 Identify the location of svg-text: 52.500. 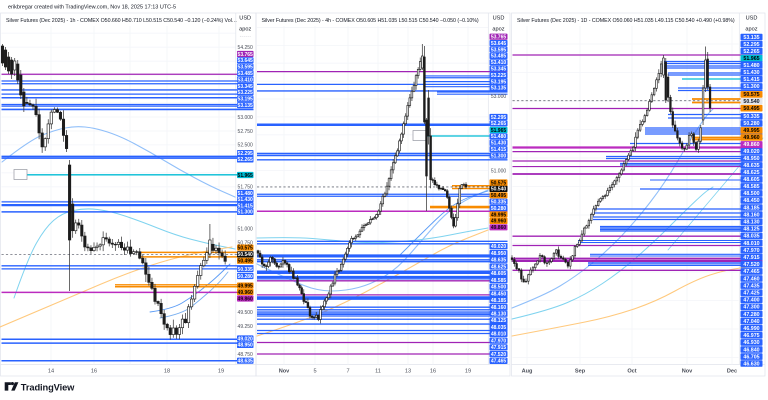
(246, 146).